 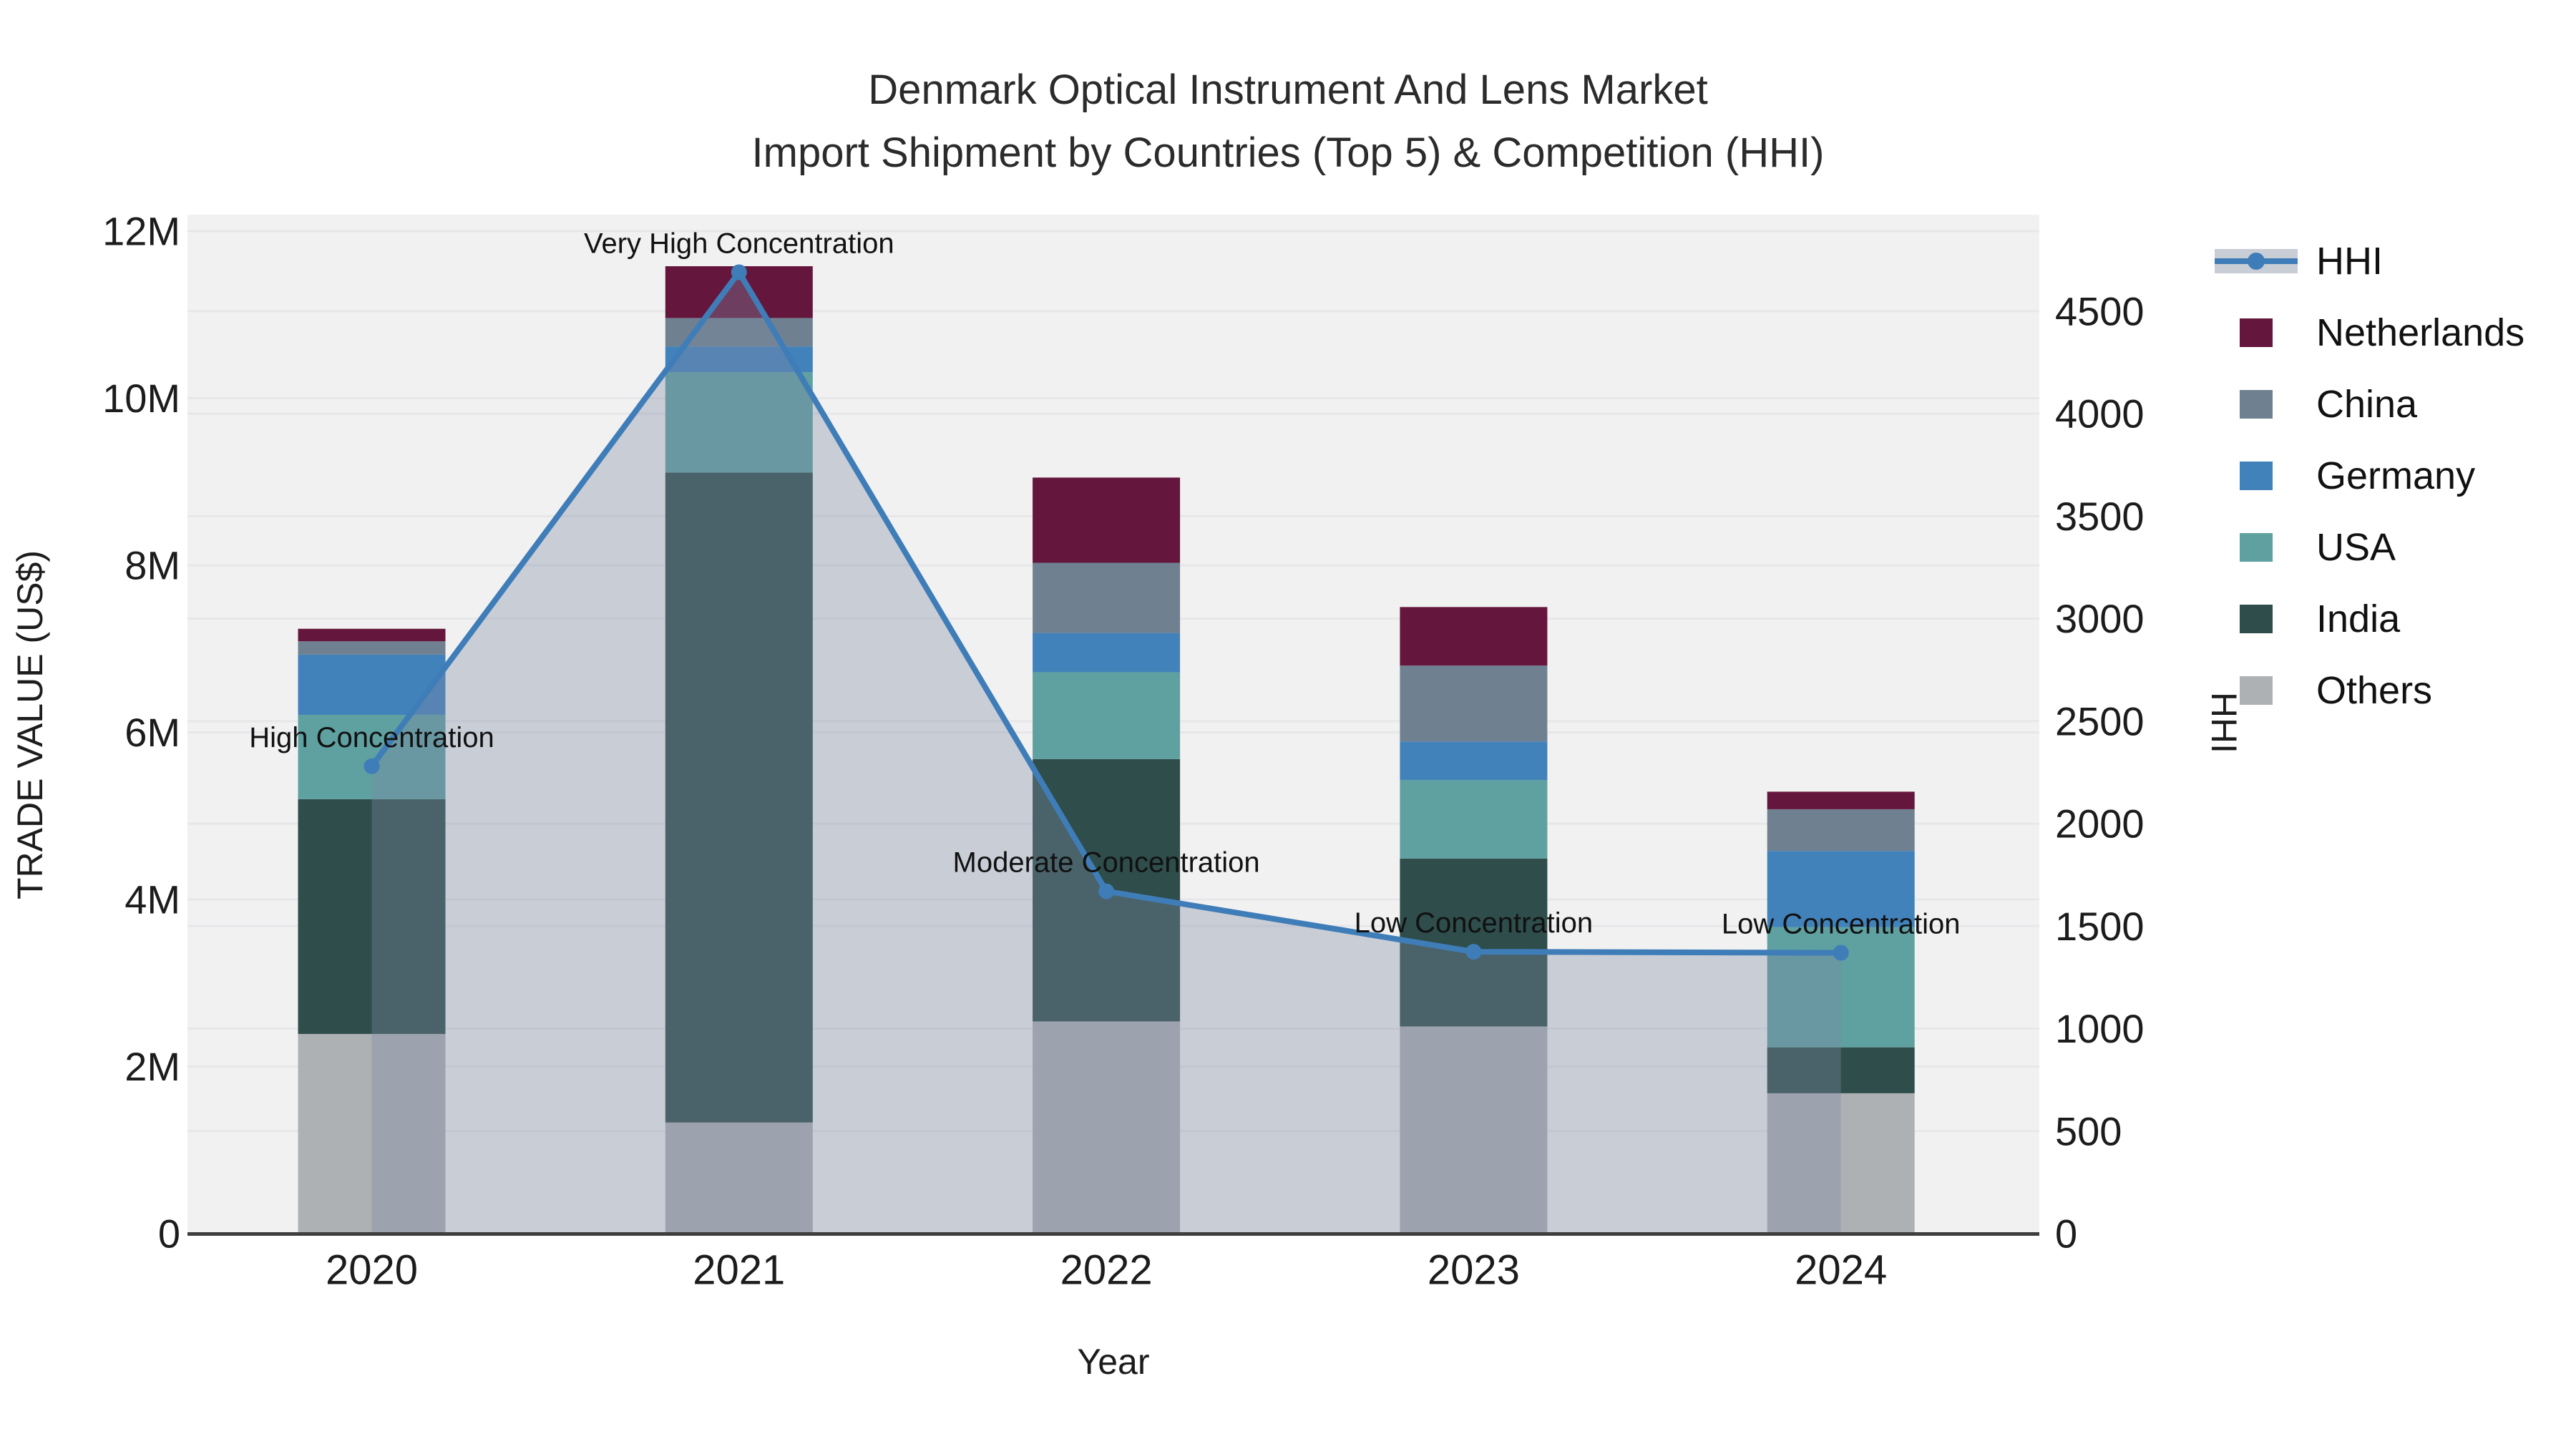 I want to click on germany-swatch-icon, so click(x=2256, y=476).